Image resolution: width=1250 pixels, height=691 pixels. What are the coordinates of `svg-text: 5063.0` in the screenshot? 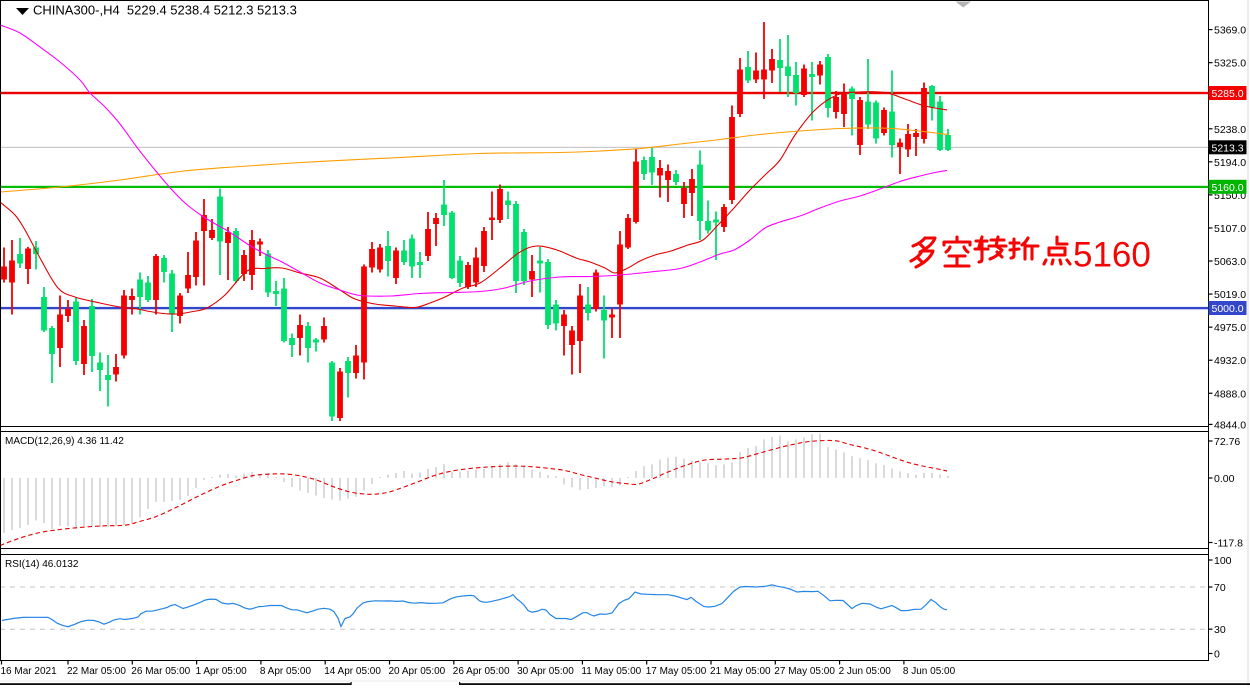 It's located at (1230, 262).